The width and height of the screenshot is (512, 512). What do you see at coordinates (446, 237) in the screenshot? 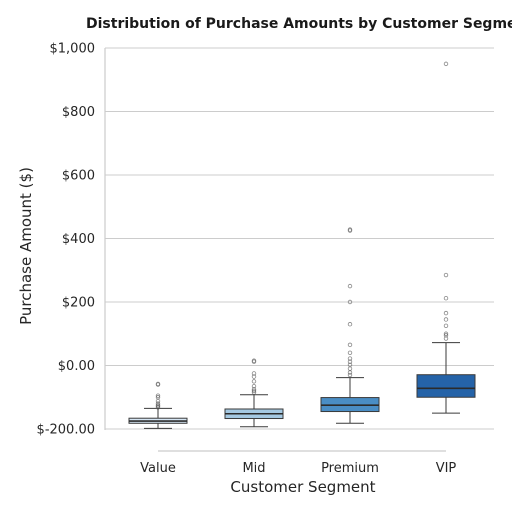
I see `box-vip` at bounding box center [446, 237].